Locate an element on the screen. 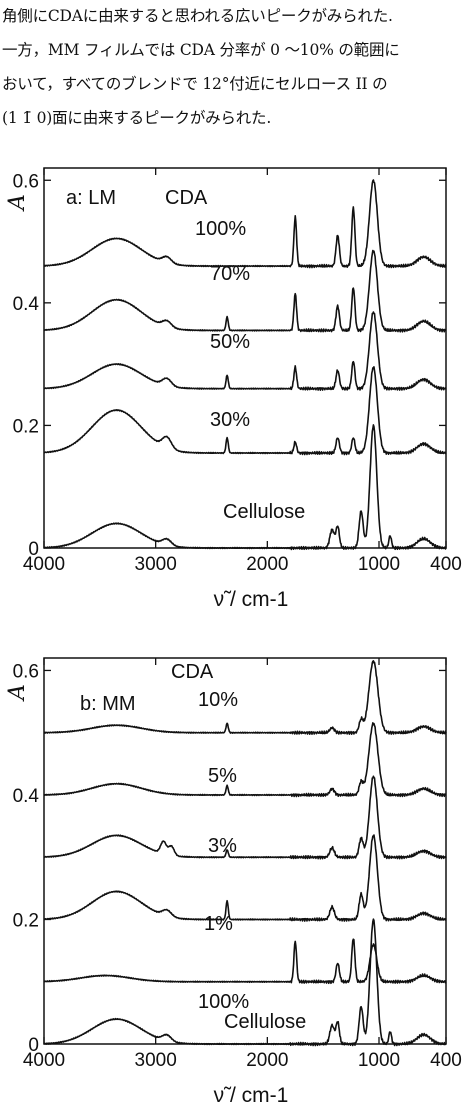 Image resolution: width=474 pixels, height=1114 pixels. series-label: 30% is located at coordinates (230, 420).